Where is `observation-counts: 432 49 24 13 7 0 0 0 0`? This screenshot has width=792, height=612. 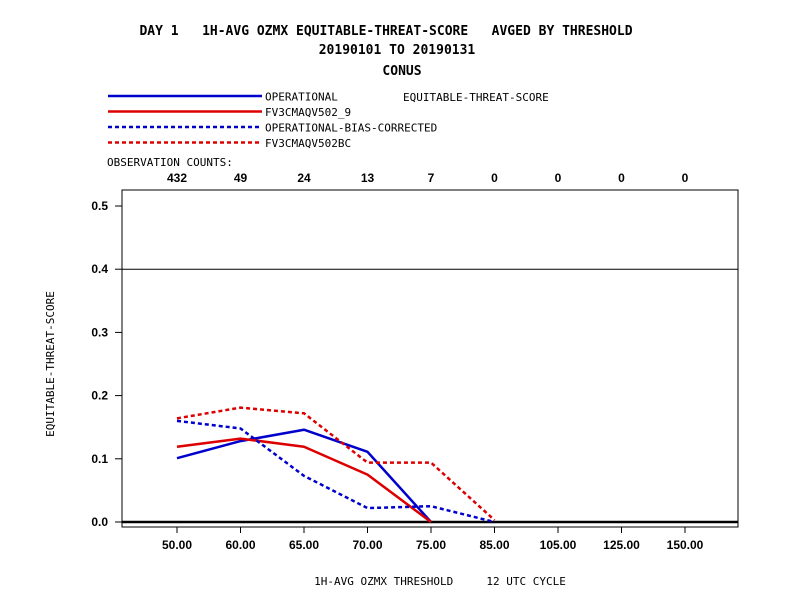
observation-counts: 432 49 24 13 7 0 0 0 0 is located at coordinates (428, 178).